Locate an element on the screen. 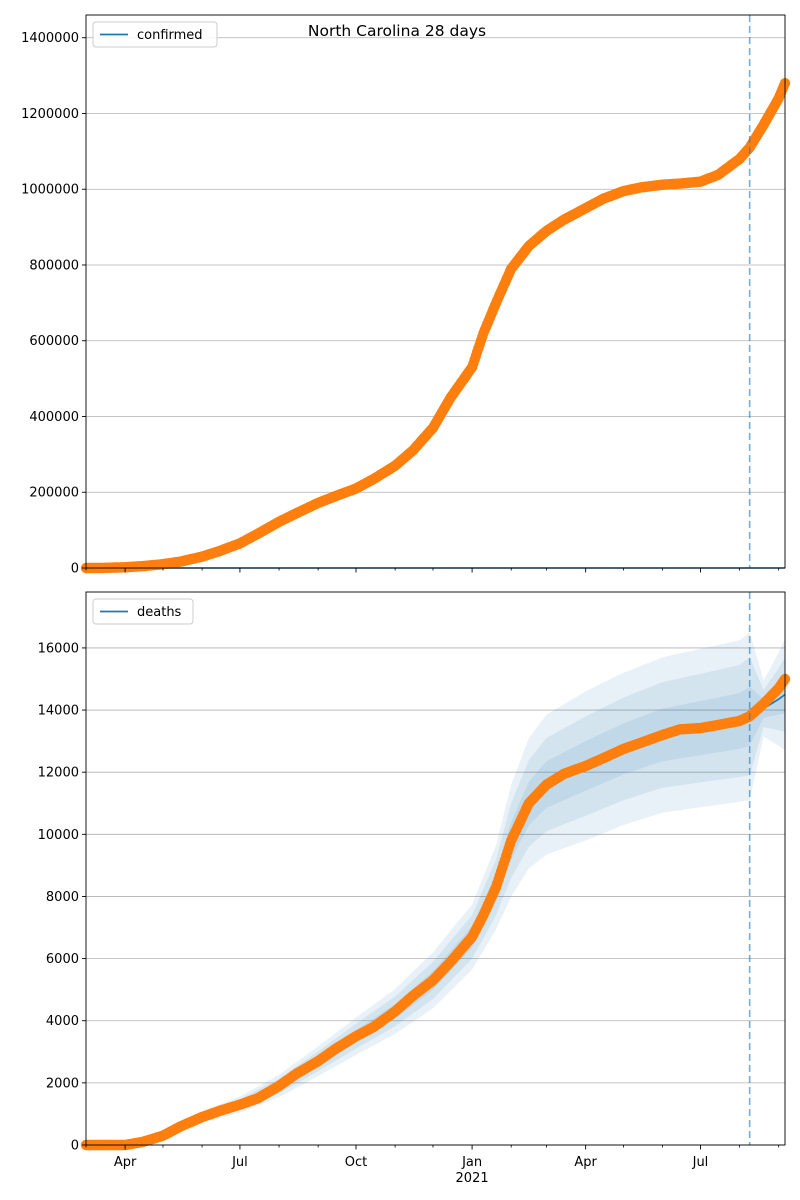 The image size is (800, 1200). y-tick-label: 200000 is located at coordinates (54, 493).